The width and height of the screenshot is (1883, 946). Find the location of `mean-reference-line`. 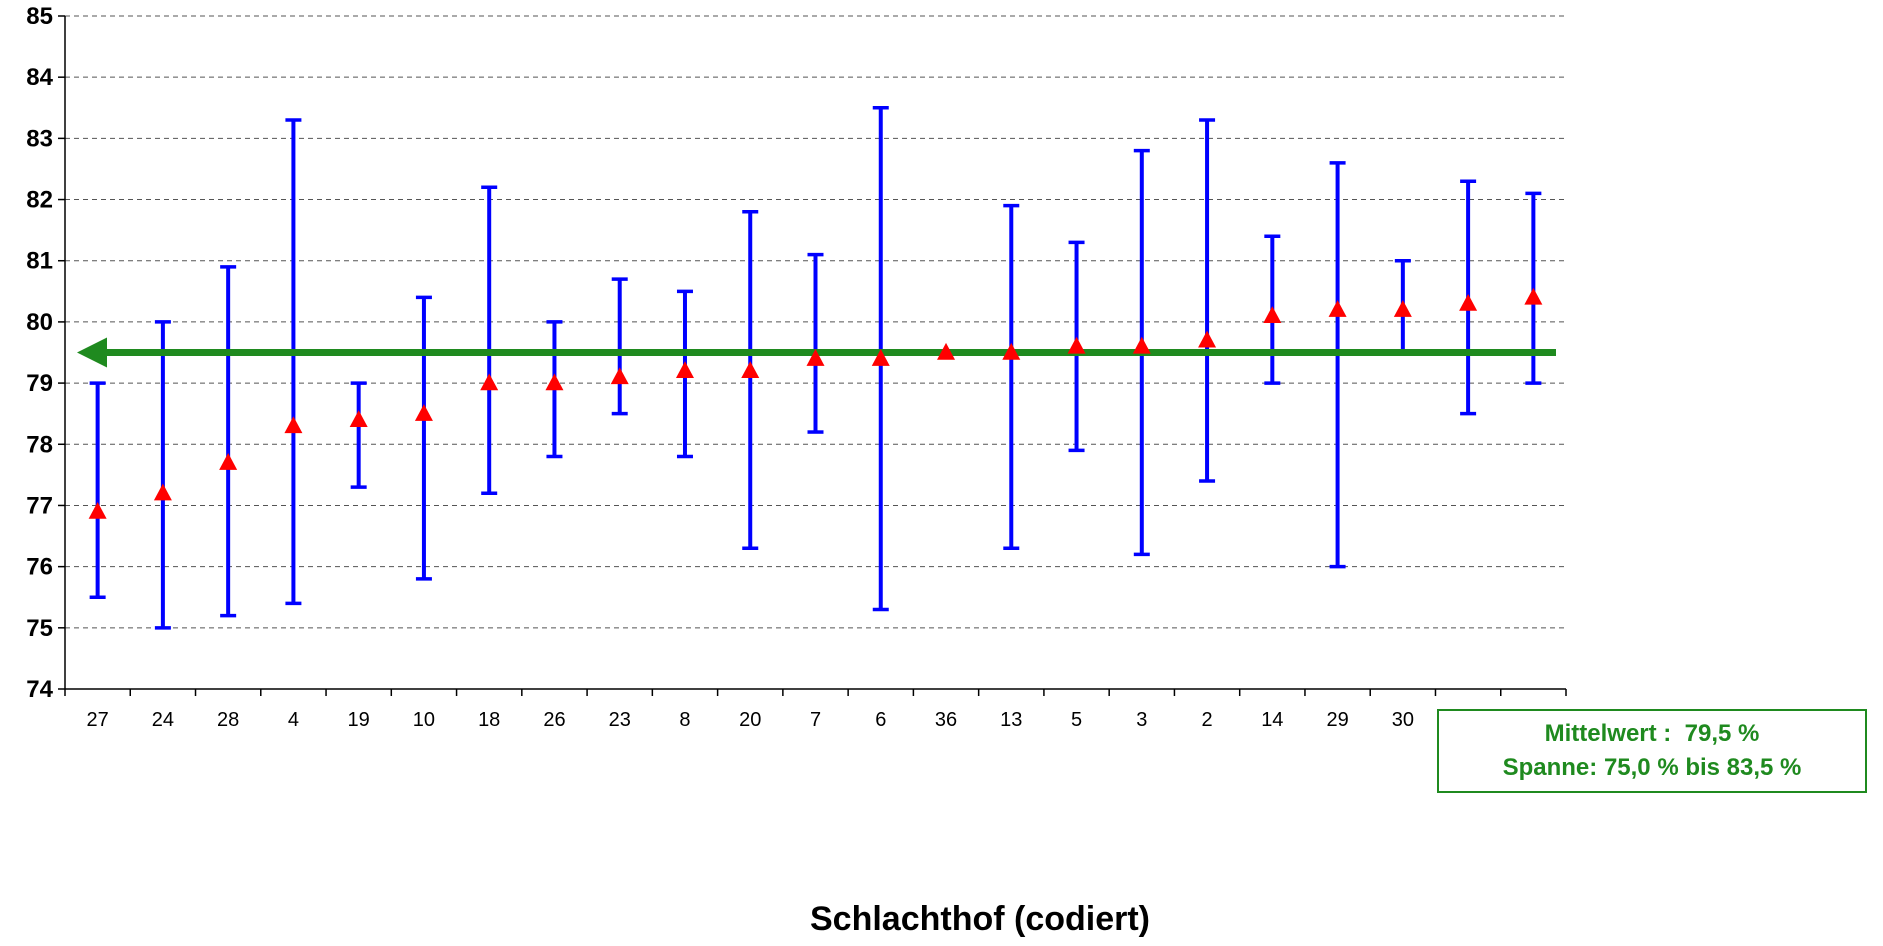

mean-reference-line is located at coordinates (816, 352).